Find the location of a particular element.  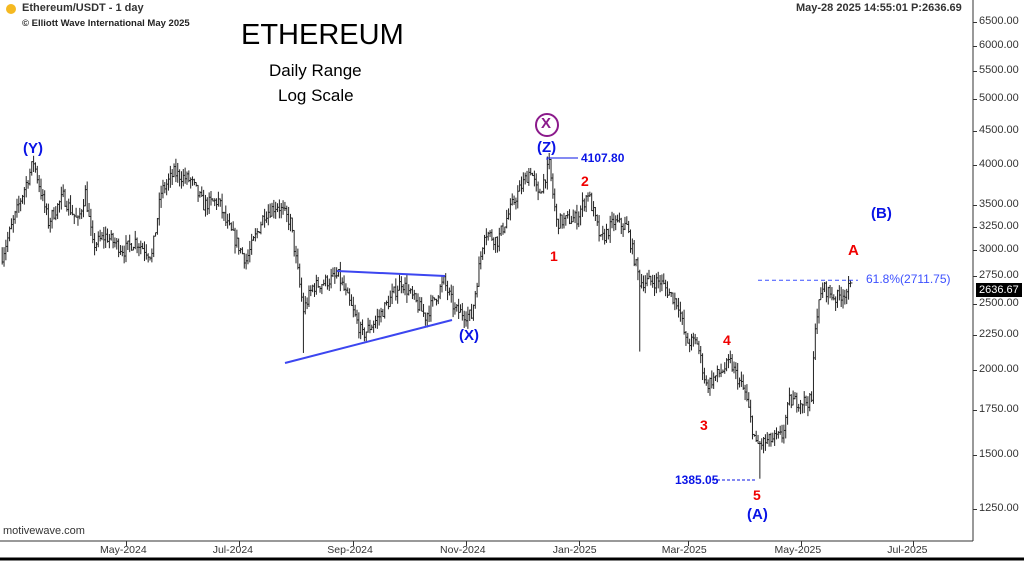

y-tick-label: 2500.00 is located at coordinates (999, 303).